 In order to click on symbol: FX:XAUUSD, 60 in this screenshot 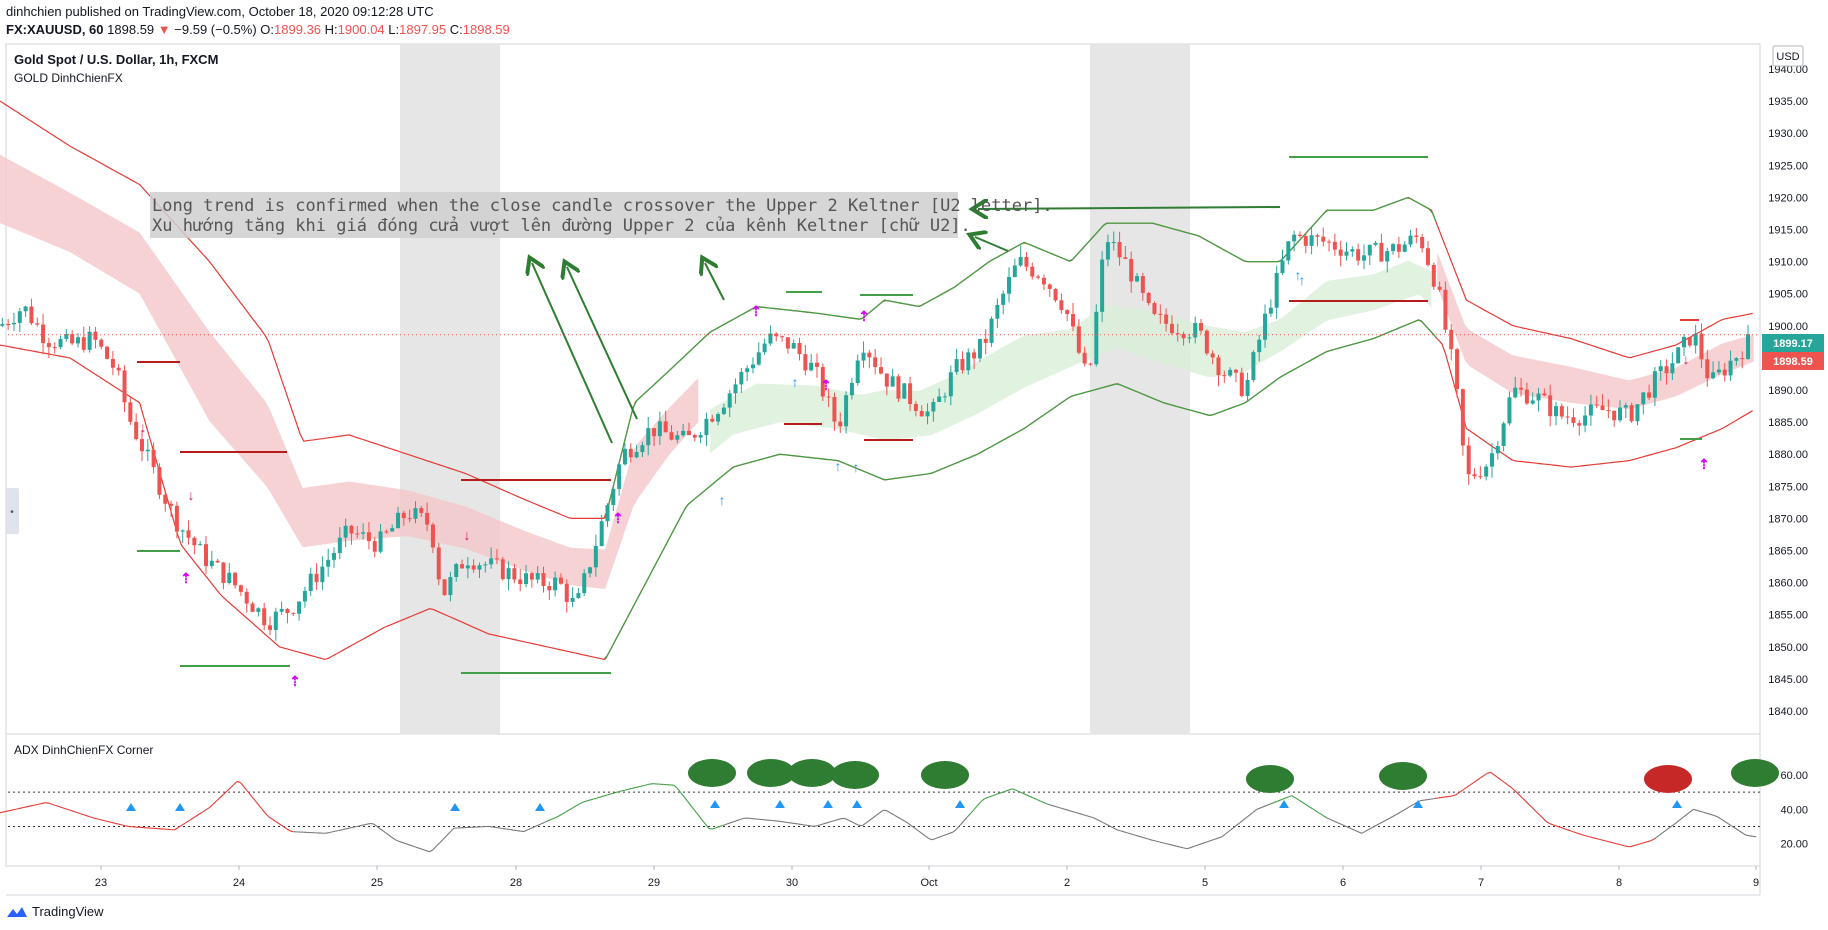, I will do `click(55, 29)`.